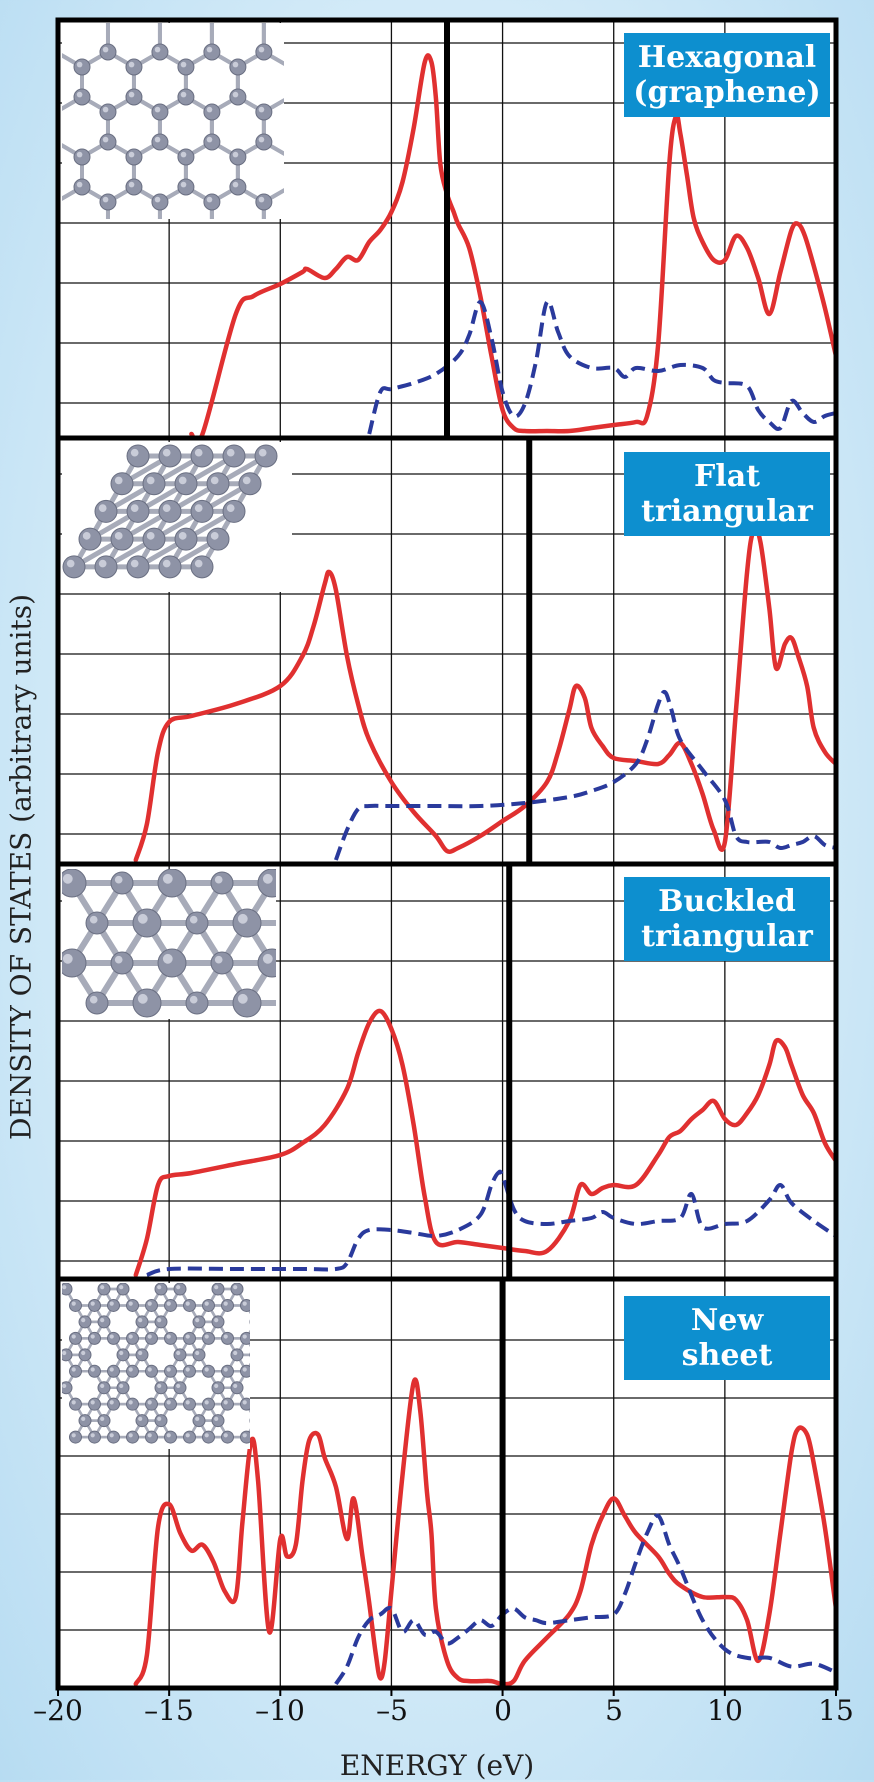 The image size is (874, 1782). I want to click on x-tick-label: –15, so click(169, 1710).